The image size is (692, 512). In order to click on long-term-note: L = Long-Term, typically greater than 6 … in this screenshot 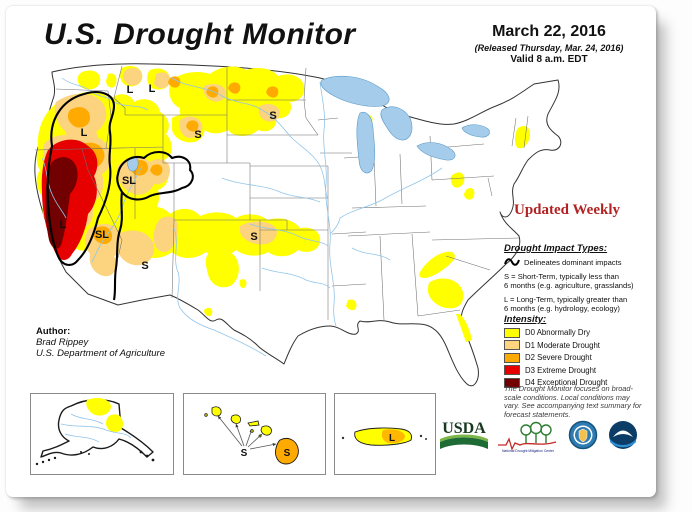, I will do `click(566, 304)`.